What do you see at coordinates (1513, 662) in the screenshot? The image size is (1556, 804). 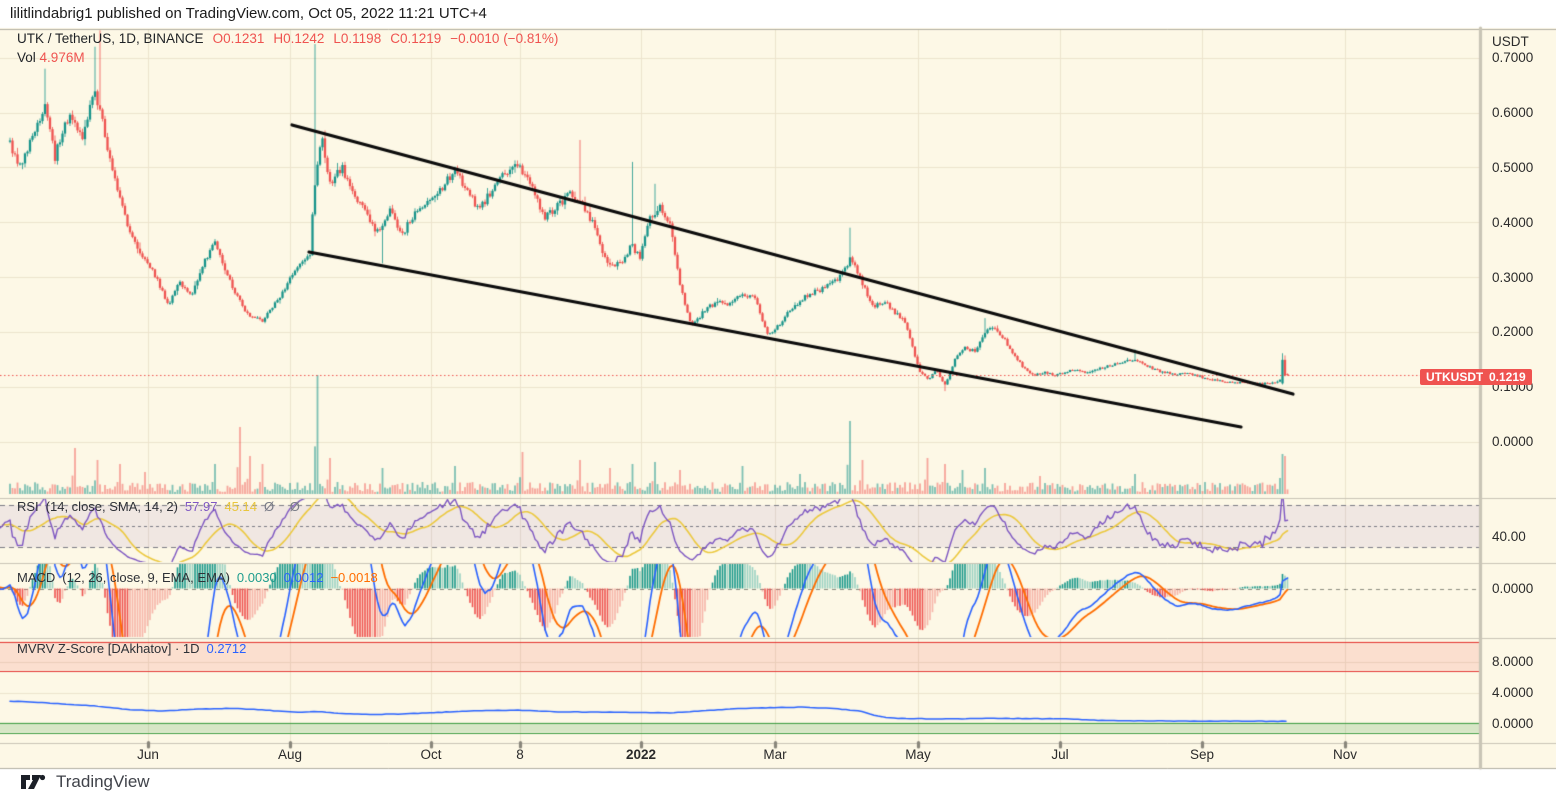 I see `mvrv-axis-tick: 8.0000` at bounding box center [1513, 662].